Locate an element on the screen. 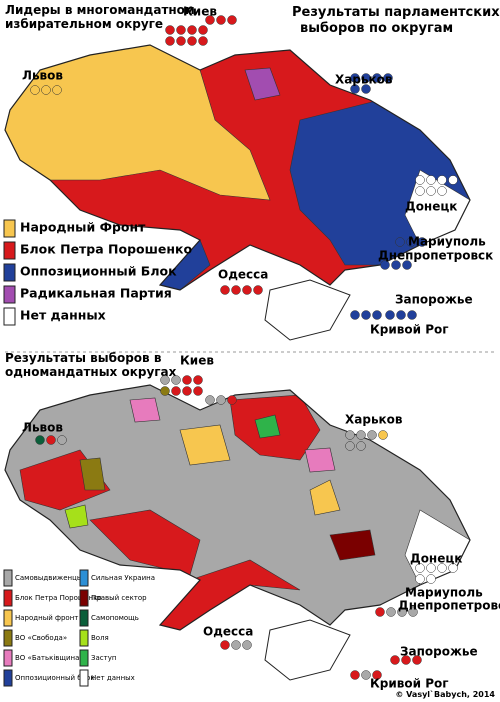 The image size is (500, 702). city-label: Харьков is located at coordinates (364, 80).